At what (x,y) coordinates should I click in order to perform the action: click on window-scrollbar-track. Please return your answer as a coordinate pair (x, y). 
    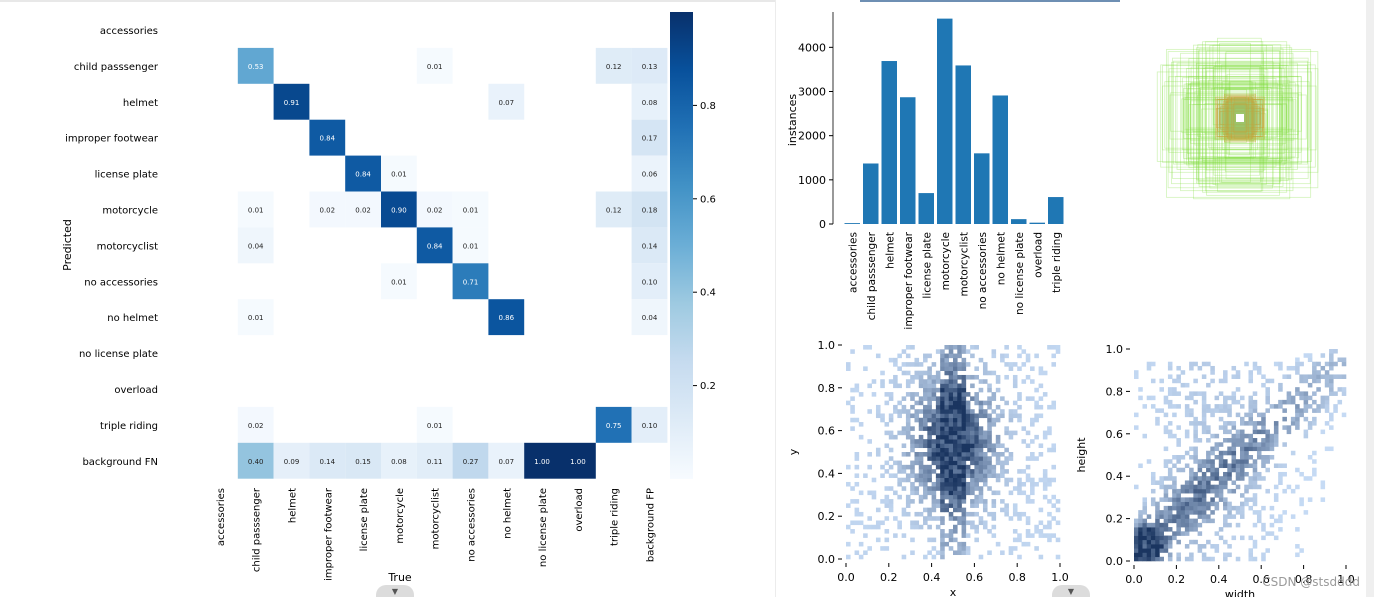
    Looking at the image, I should click on (1370, 298).